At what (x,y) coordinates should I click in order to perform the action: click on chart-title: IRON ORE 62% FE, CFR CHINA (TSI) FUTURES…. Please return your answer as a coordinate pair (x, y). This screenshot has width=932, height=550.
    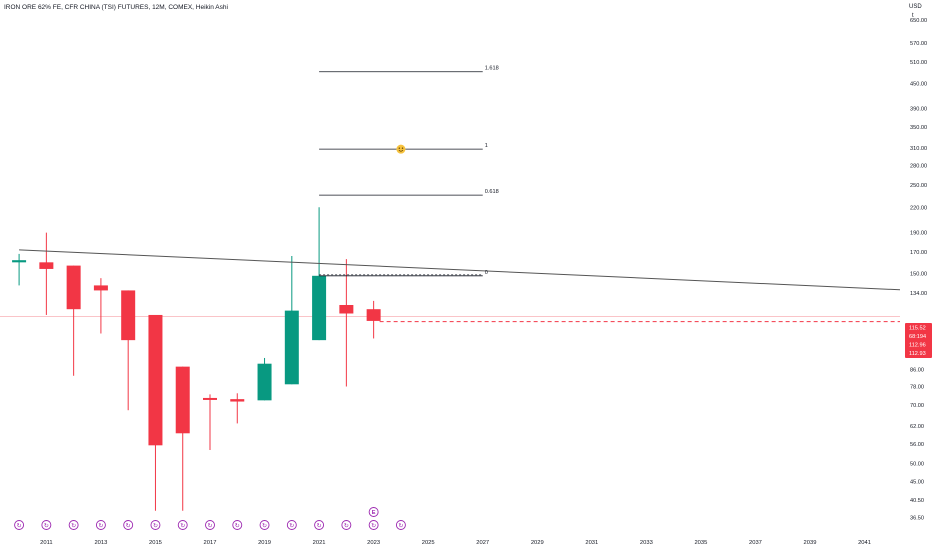
    Looking at the image, I should click on (116, 7).